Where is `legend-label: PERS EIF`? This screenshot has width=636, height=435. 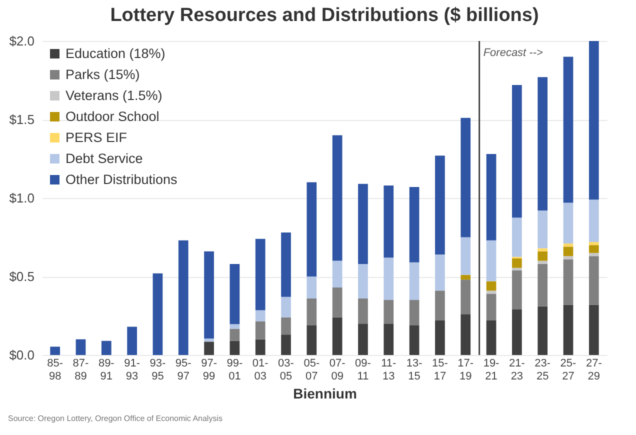
legend-label: PERS EIF is located at coordinates (97, 137).